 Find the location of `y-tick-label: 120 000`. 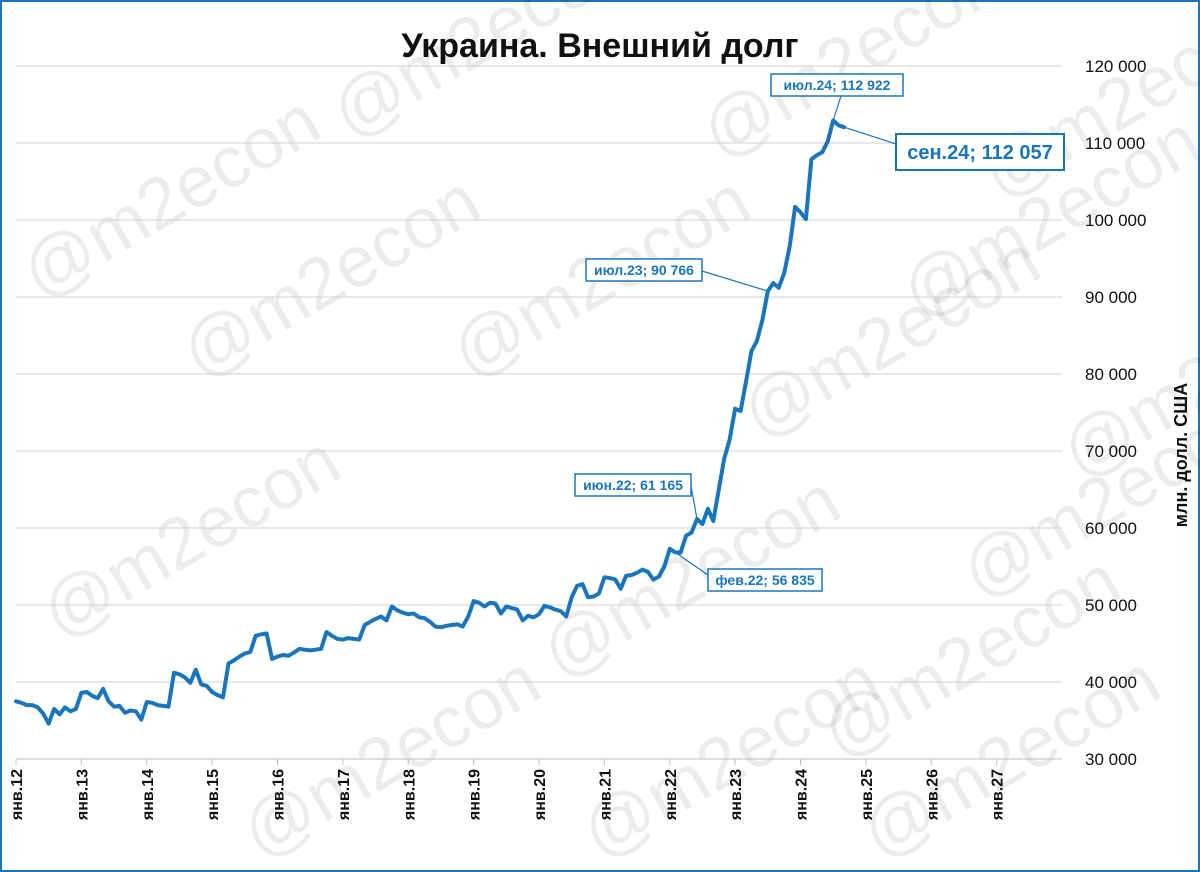

y-tick-label: 120 000 is located at coordinates (1115, 66).